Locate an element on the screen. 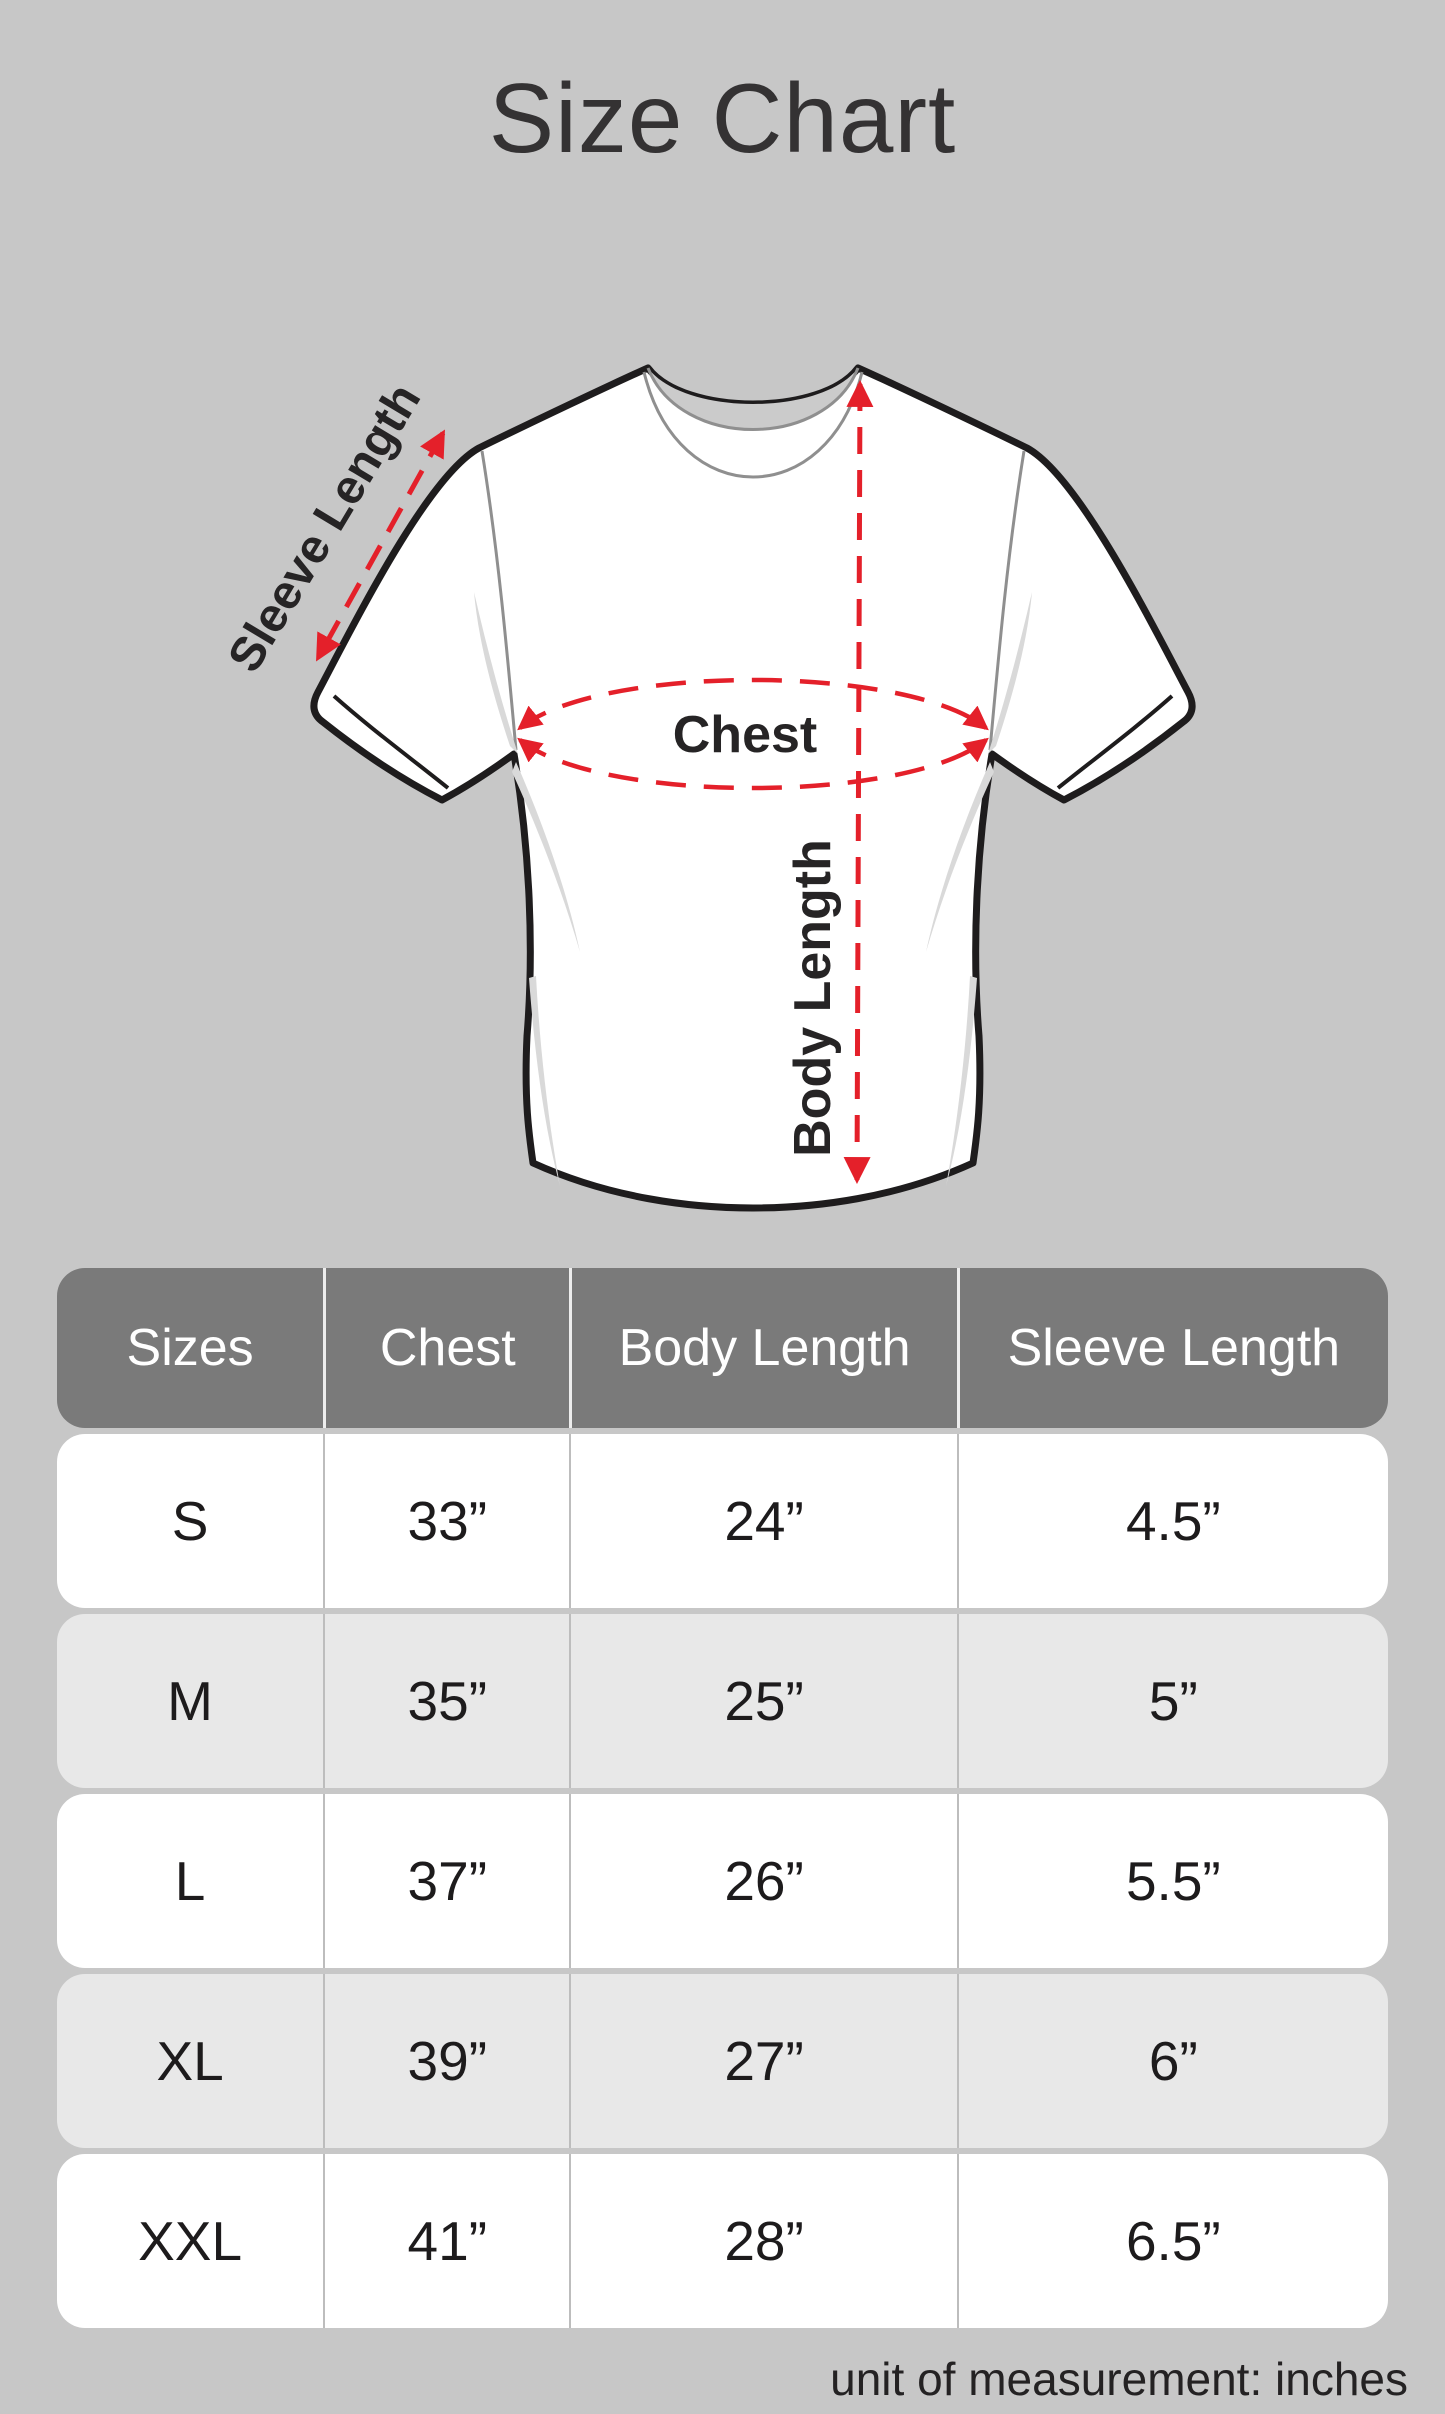 This screenshot has width=1445, height=2414. table-row-xxl: XXL 41” 28” 6.5” is located at coordinates (722, 2241).